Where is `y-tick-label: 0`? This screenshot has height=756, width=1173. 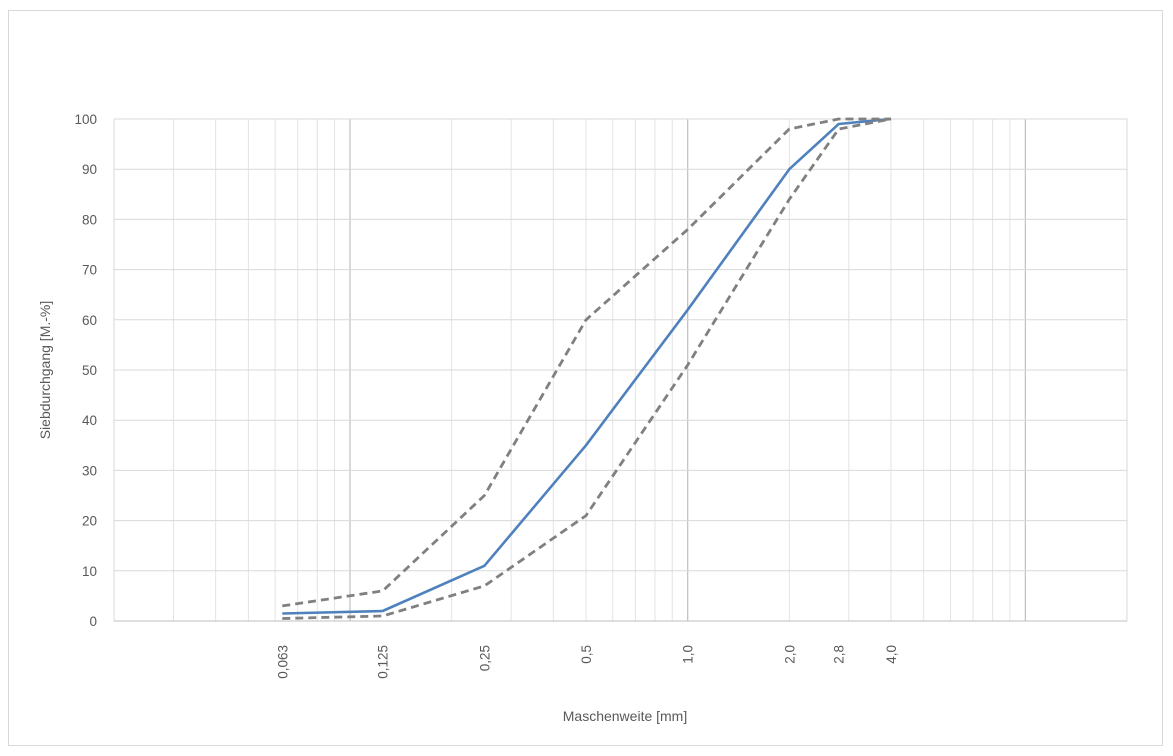 y-tick-label: 0 is located at coordinates (93, 621).